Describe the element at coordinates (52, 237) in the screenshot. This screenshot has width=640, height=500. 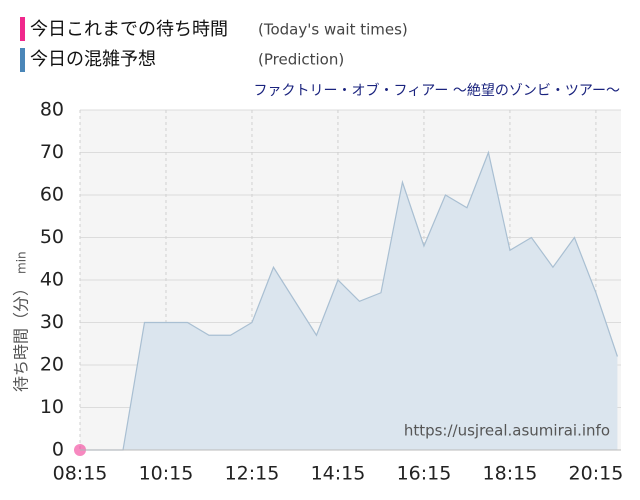
I see `y-tick-label: 50` at that location.